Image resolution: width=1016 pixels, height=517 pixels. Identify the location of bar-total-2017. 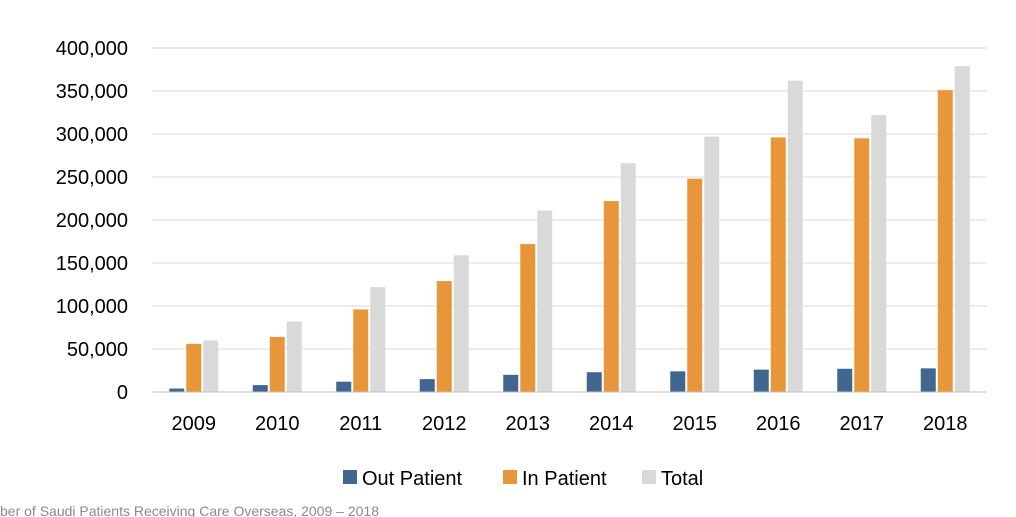
(879, 253).